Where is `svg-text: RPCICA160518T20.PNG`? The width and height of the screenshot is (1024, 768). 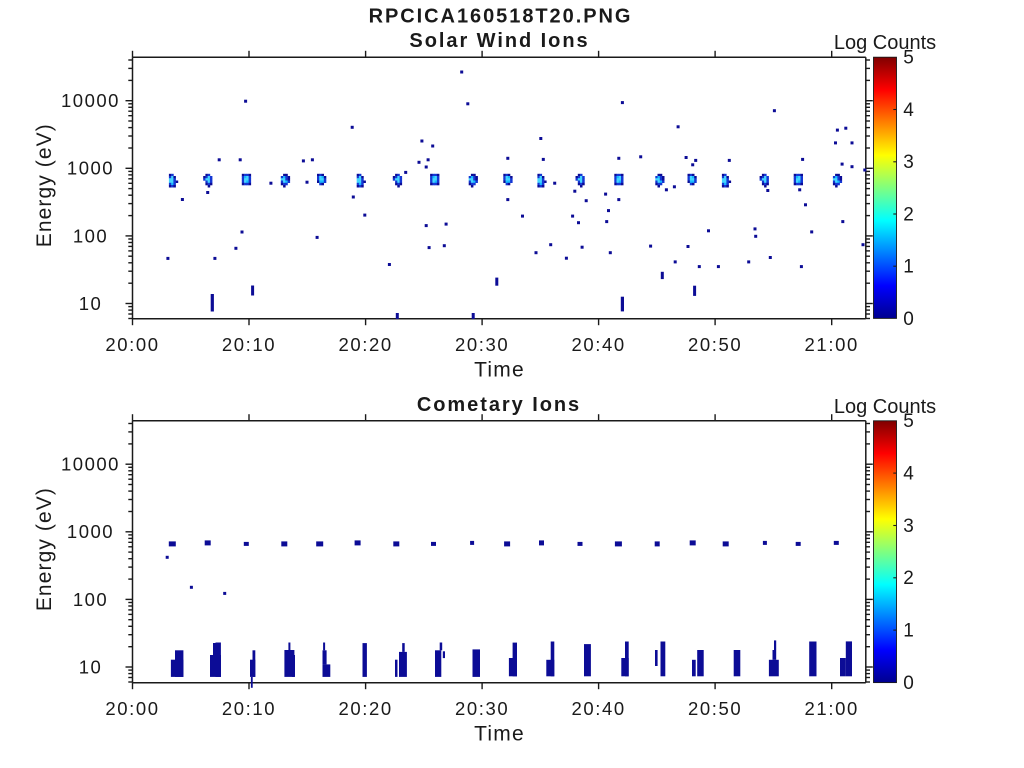
svg-text: RPCICA160518T20.PNG is located at coordinates (501, 17).